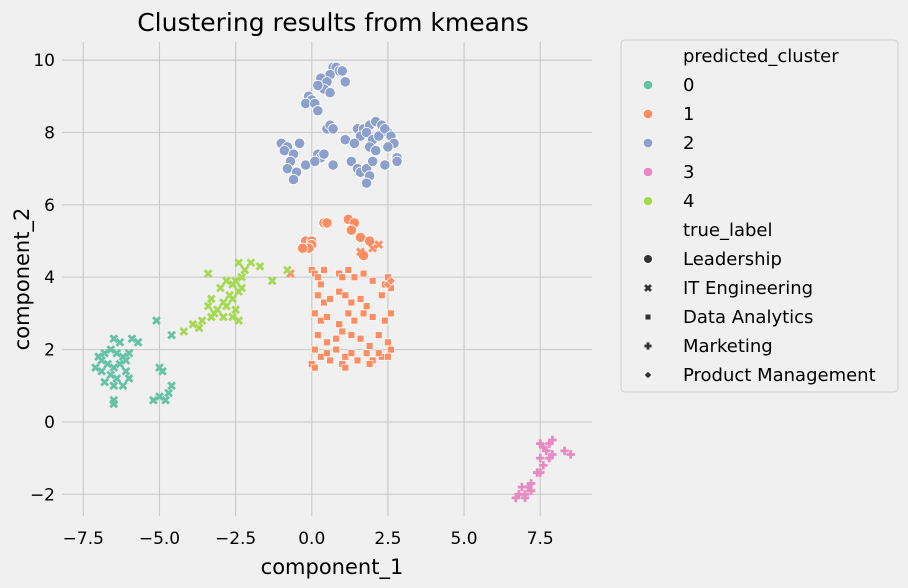 The width and height of the screenshot is (908, 588). I want to click on y-tick-label: 2, so click(49, 351).